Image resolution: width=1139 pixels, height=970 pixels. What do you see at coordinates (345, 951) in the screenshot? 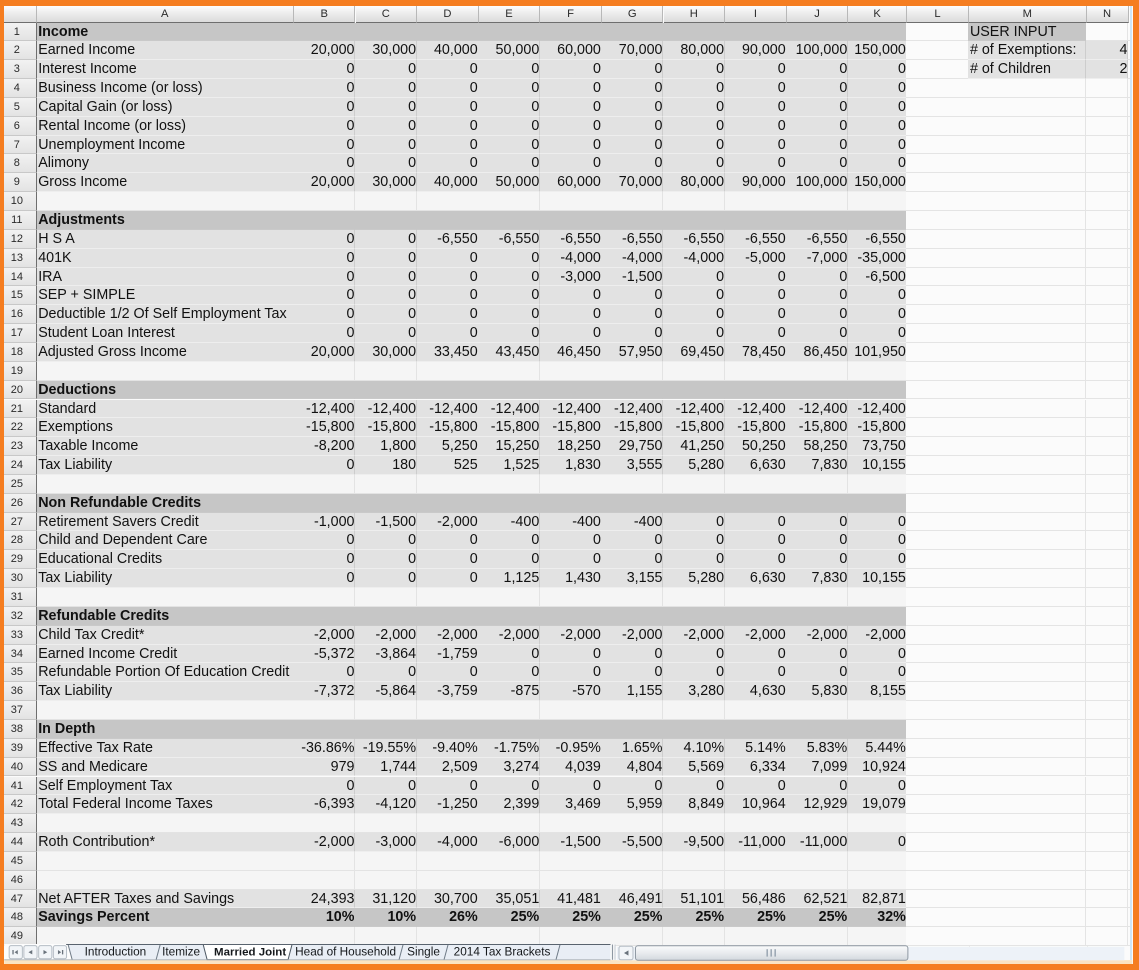
I see `svg-text: Head of Household` at bounding box center [345, 951].